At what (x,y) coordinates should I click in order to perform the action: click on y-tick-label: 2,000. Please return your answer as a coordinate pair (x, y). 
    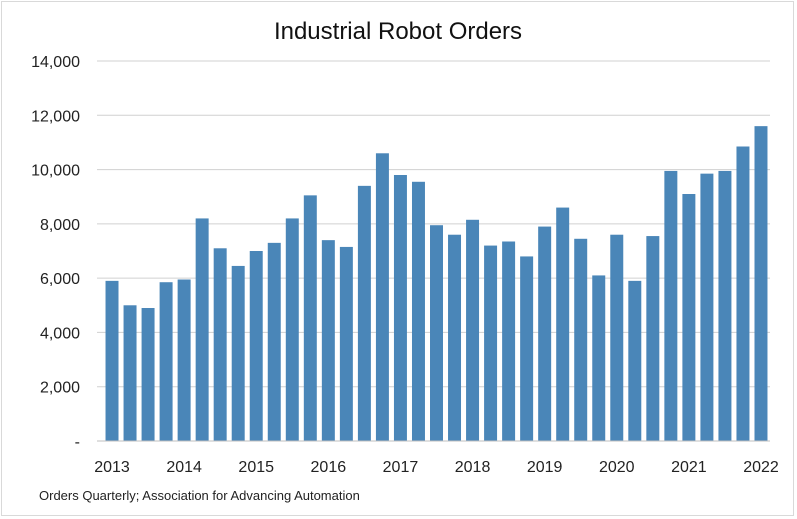
    Looking at the image, I should click on (60, 388).